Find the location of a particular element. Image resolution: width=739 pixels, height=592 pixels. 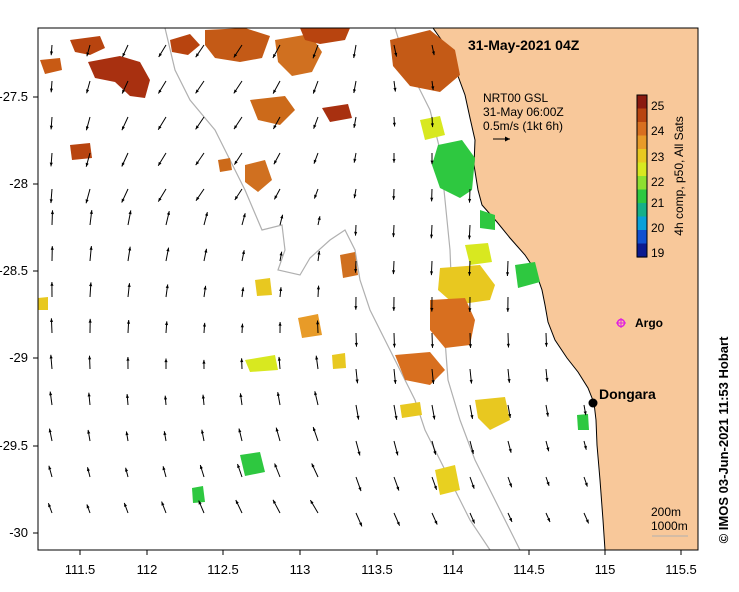

current-legend-line3: 0.5m/s (1kt 6h) is located at coordinates (523, 126).